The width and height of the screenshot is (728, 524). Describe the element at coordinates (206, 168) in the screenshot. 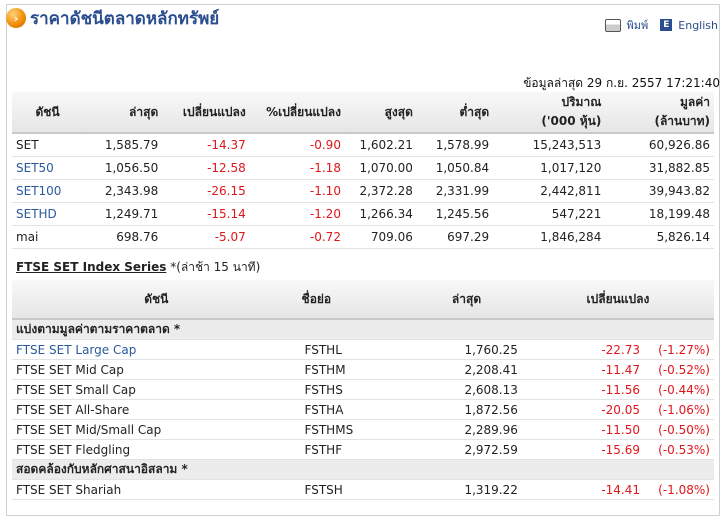

I see `cell-value: -12.58` at that location.